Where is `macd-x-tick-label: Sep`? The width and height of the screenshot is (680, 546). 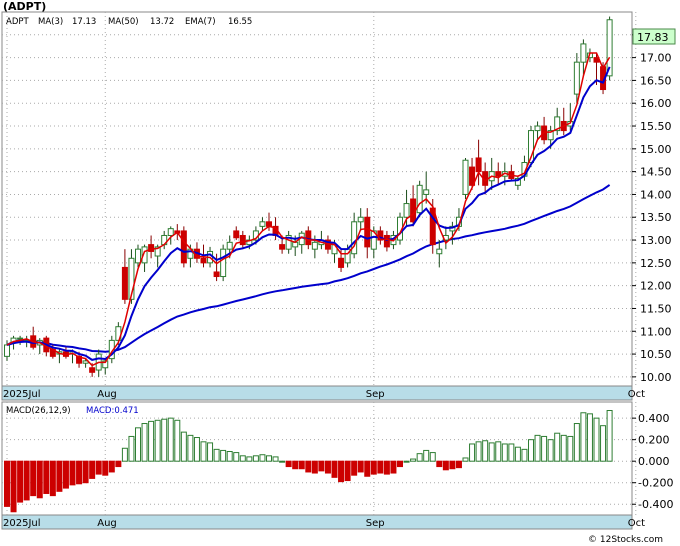 macd-x-tick-label: Sep is located at coordinates (375, 523).